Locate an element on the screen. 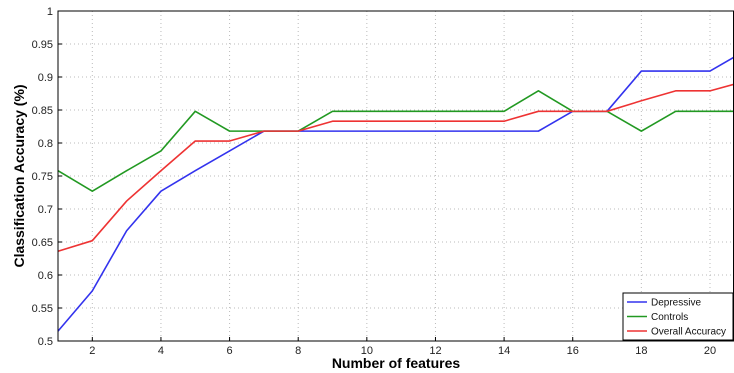 This screenshot has width=734, height=373. x-tick-label: 14 is located at coordinates (504, 351).